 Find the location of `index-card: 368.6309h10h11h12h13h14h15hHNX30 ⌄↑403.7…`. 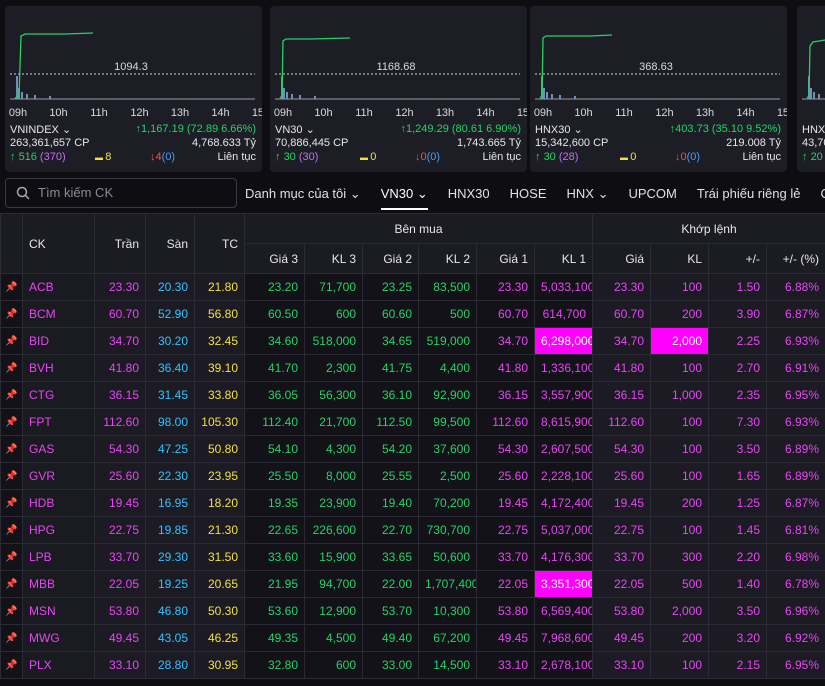

index-card: 368.6309h10h11h12h13h14h15hHNX30 ⌄↑403.7… is located at coordinates (658, 89).